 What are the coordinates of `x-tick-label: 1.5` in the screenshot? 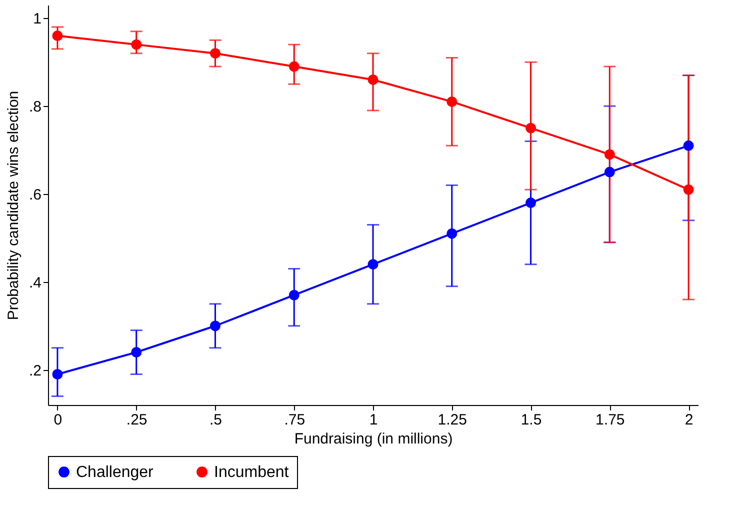 It's located at (531, 420).